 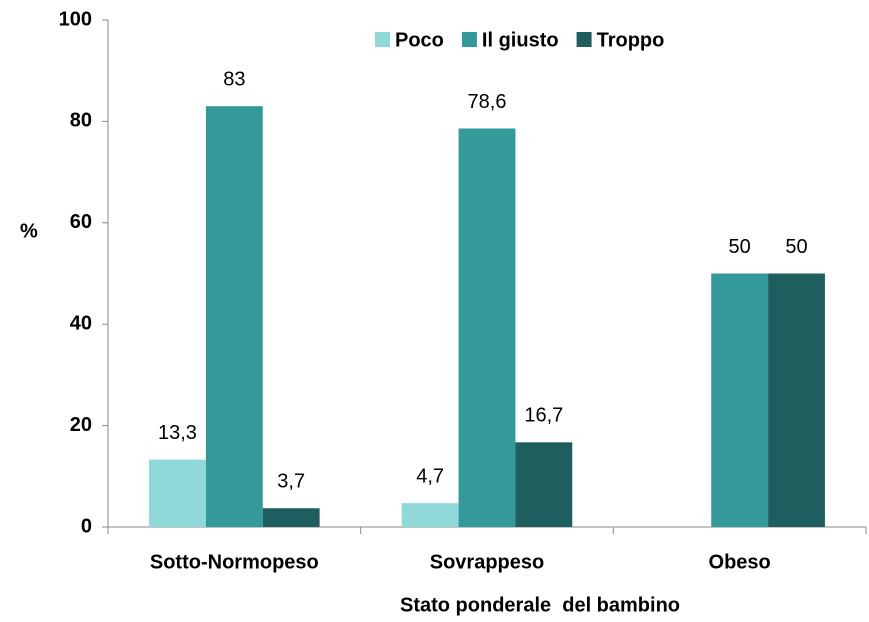 I want to click on x-tick-label: Sovrappeso, so click(x=487, y=562).